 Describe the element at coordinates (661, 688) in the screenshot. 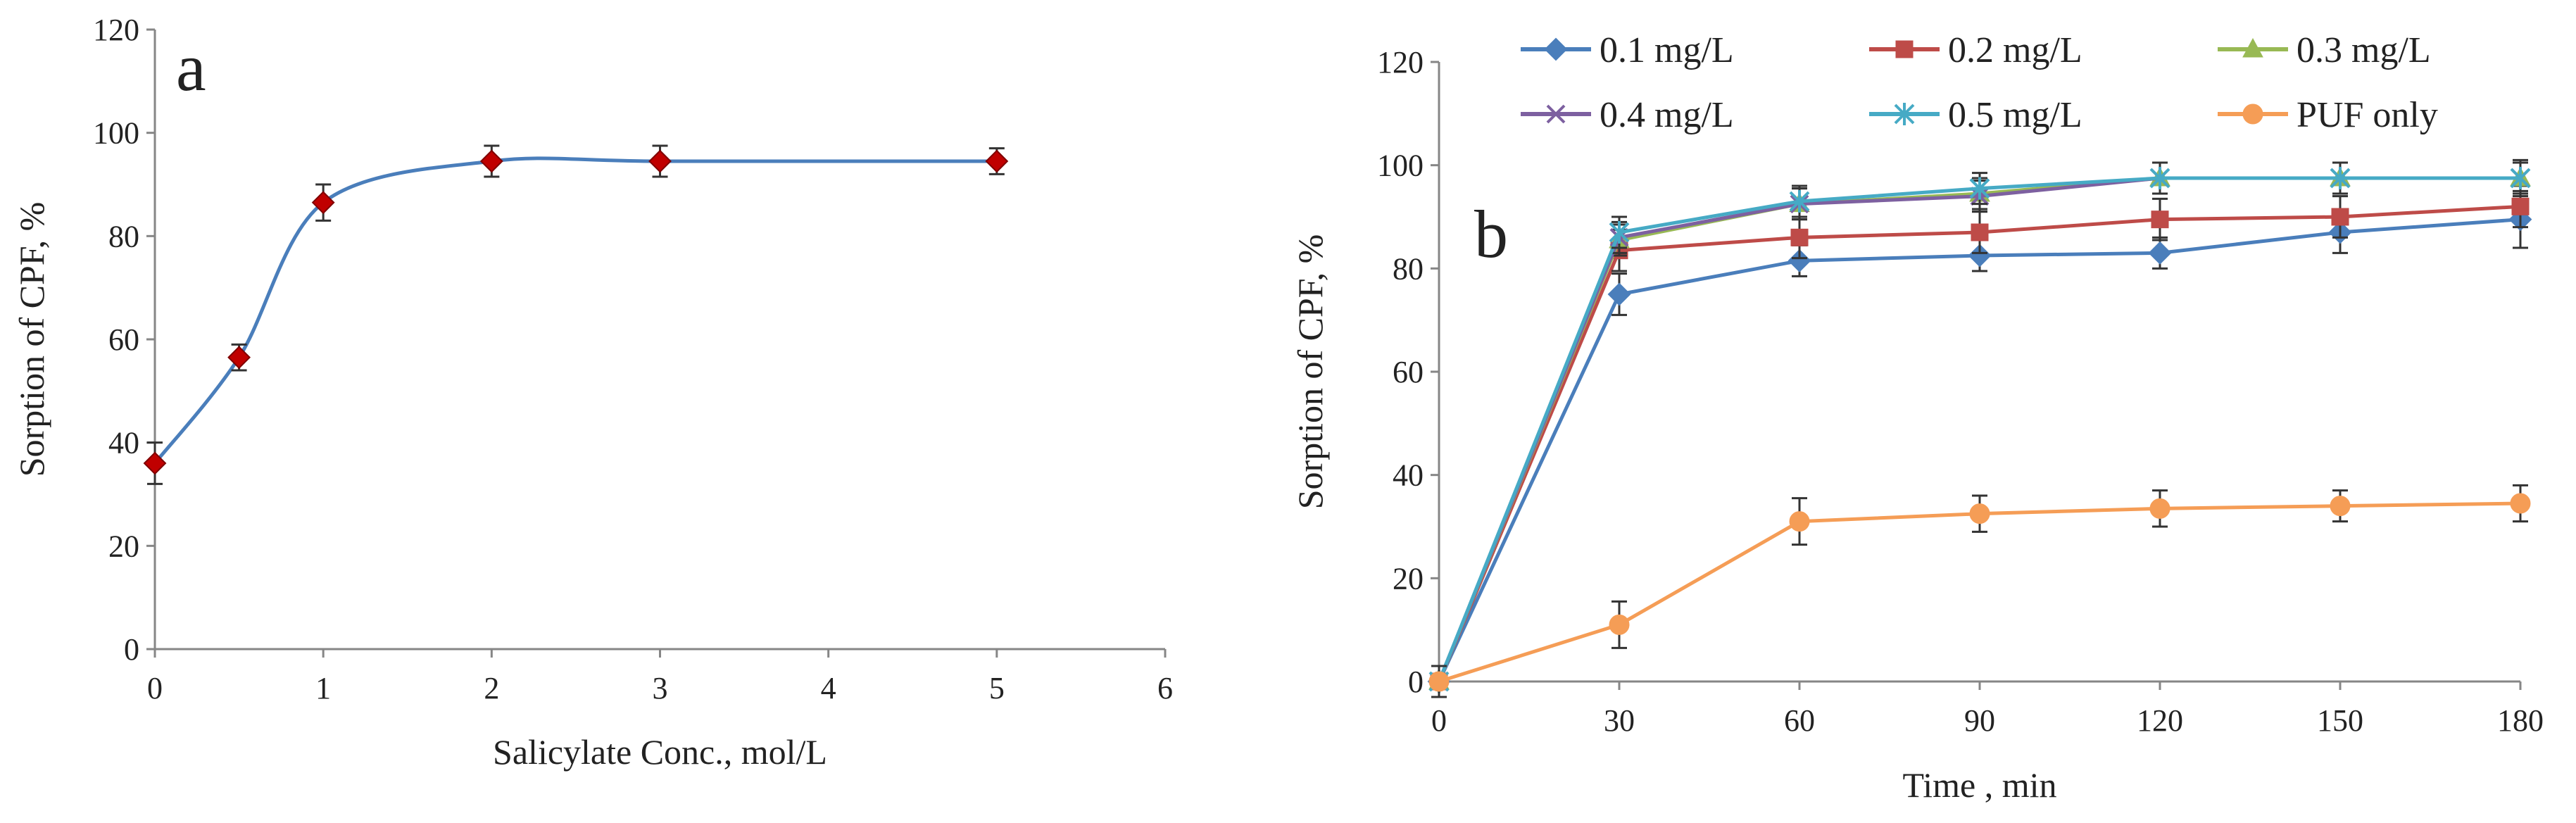

I see `x-tick-label: 3` at that location.